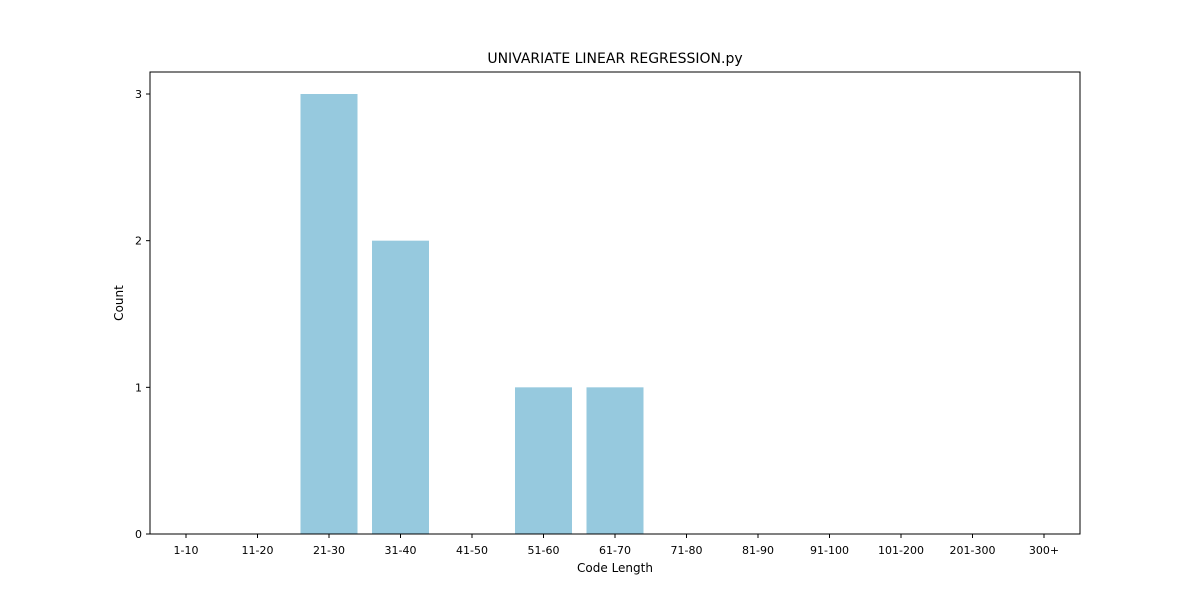 The width and height of the screenshot is (1200, 600). I want to click on x-axis-label: Code Length, so click(615, 568).